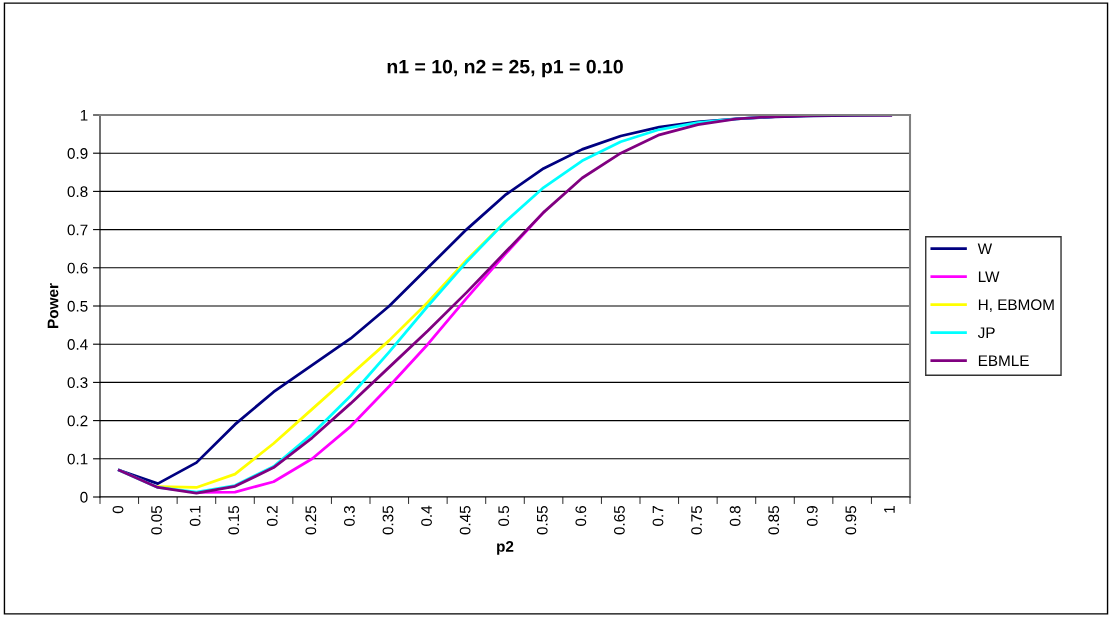 The width and height of the screenshot is (1112, 617). I want to click on legend-label: LW, so click(989, 276).